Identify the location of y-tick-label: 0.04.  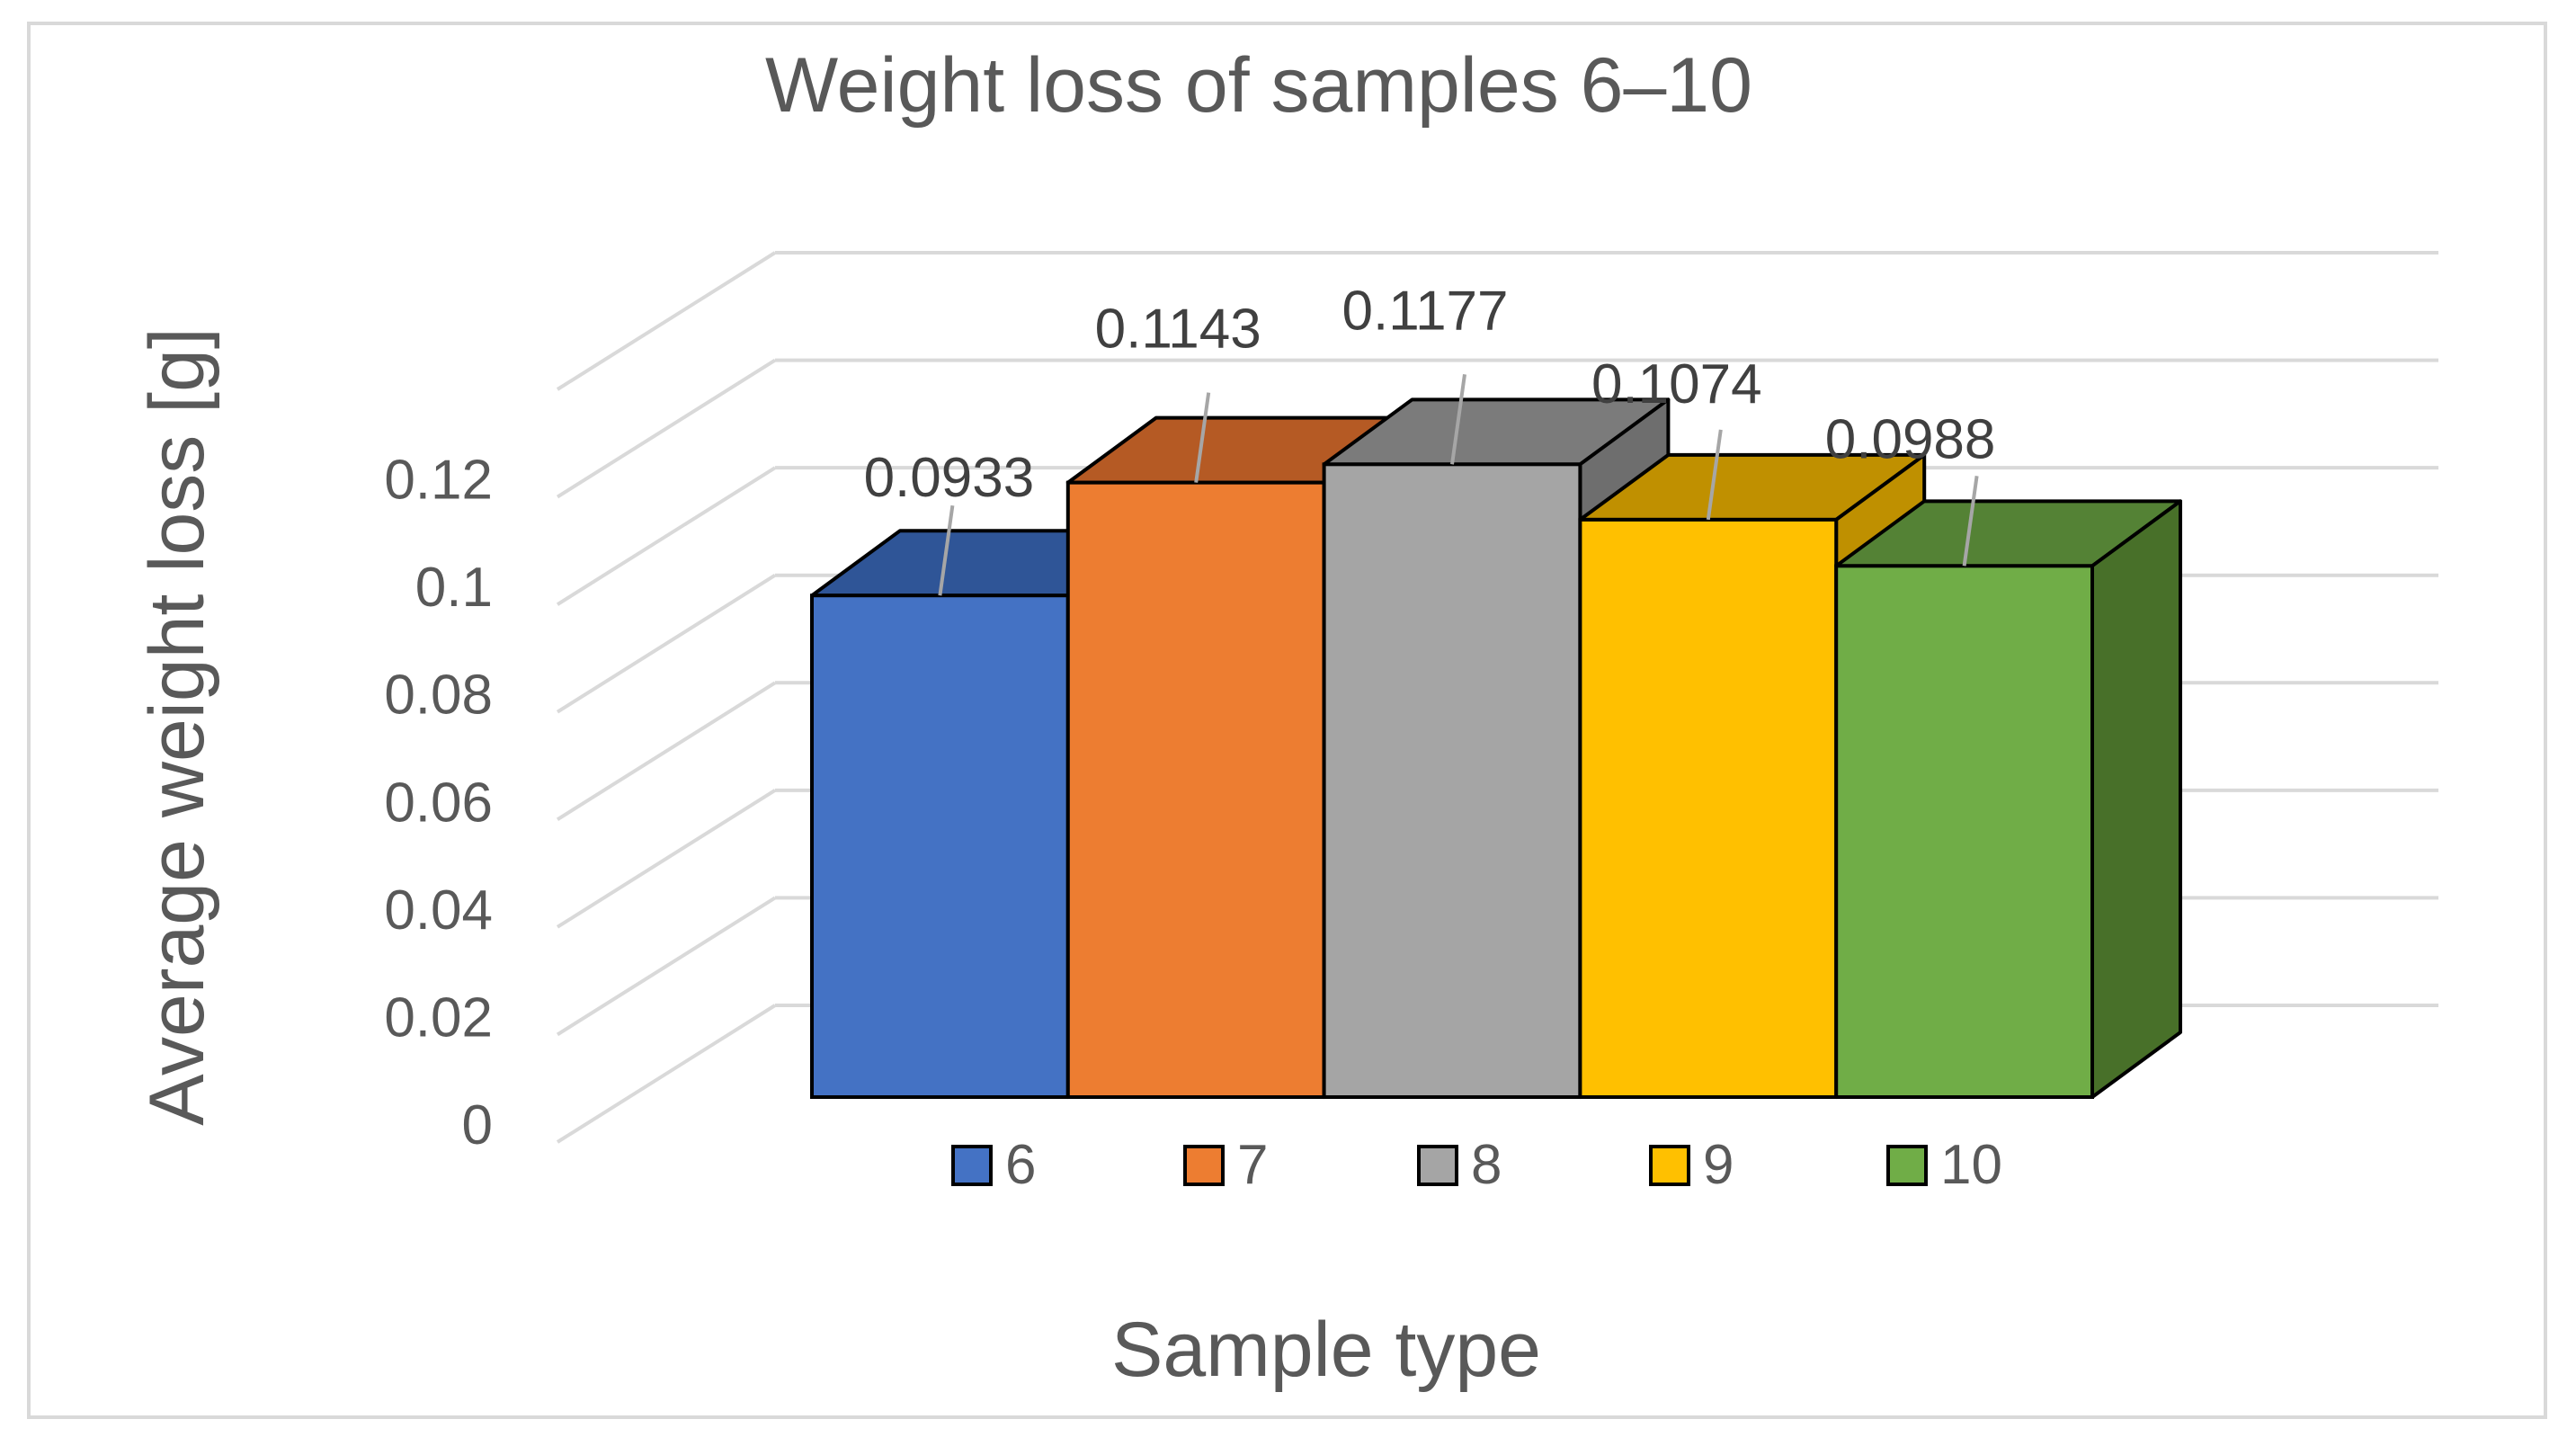
(439, 911).